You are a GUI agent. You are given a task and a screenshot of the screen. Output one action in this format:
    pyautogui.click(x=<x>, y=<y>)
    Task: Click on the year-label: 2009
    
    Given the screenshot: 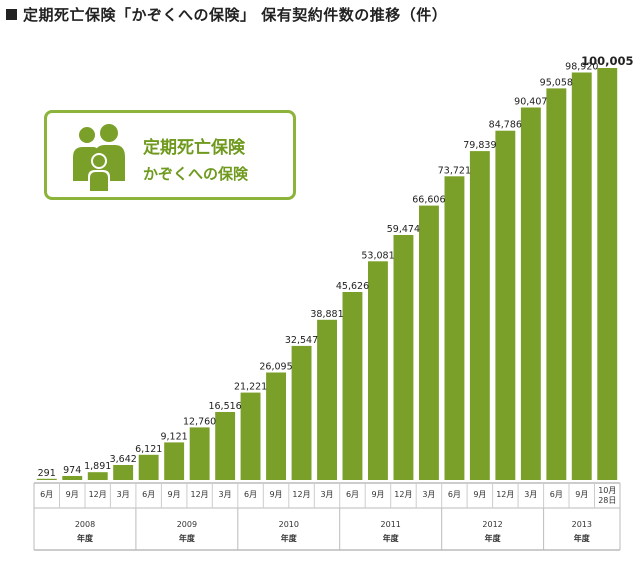 What is the action you would take?
    pyautogui.click(x=187, y=524)
    